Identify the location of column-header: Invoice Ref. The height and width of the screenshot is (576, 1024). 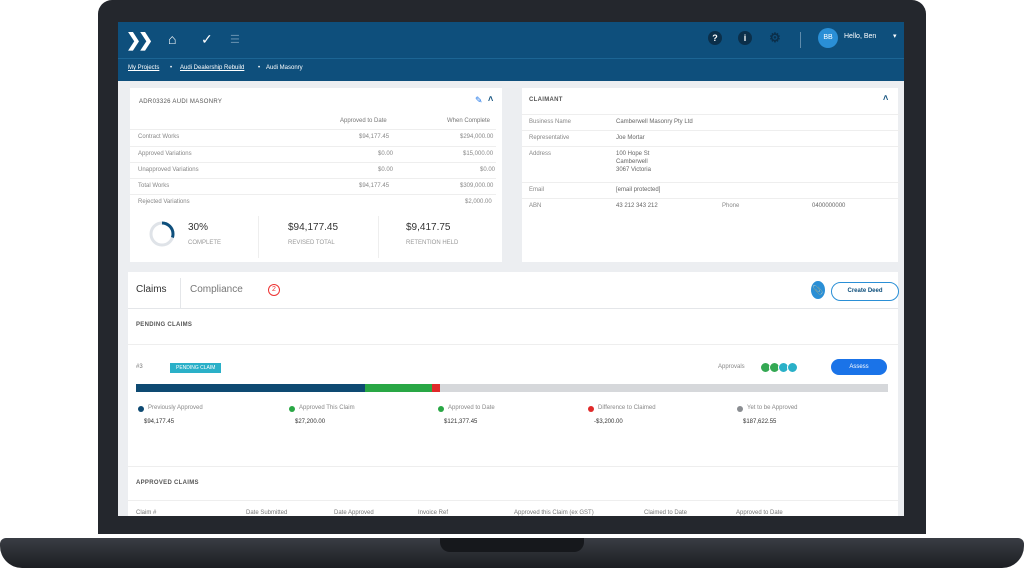
(433, 513).